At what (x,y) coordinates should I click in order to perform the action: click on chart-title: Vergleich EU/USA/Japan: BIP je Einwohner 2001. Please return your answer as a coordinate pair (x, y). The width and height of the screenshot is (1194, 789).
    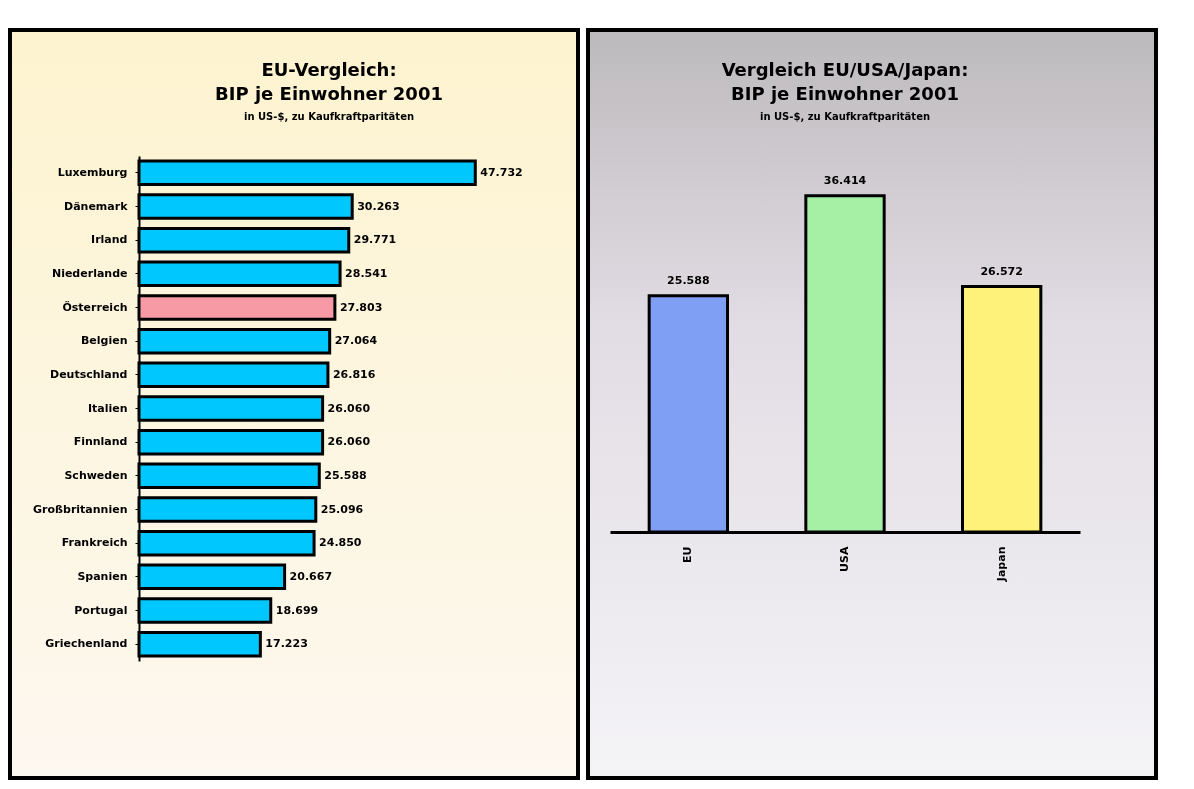
    Looking at the image, I should click on (845, 81).